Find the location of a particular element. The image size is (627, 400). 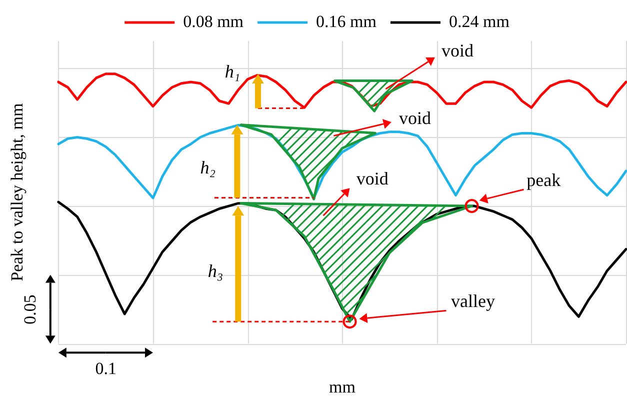

y-axis-title: Peak to valley height, mm is located at coordinates (17, 192).